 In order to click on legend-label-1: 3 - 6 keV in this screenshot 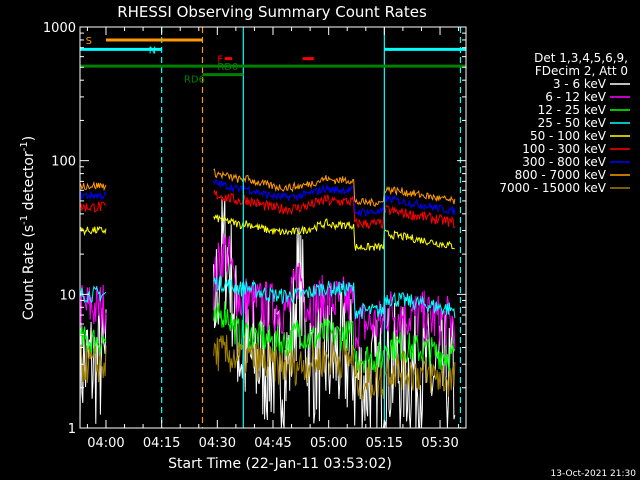, I will do `click(580, 84)`.